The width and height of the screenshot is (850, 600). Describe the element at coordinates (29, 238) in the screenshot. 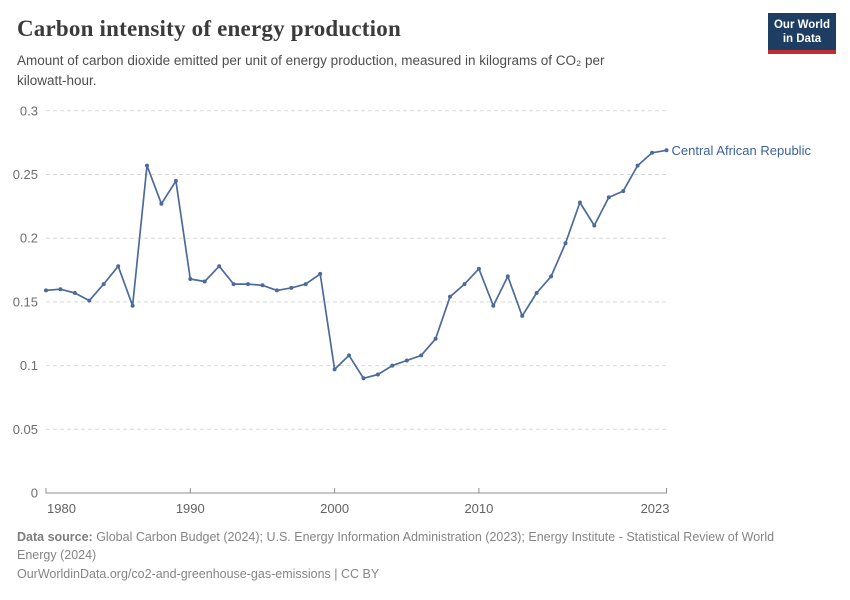

I see `y-tick-label: 0.2` at that location.